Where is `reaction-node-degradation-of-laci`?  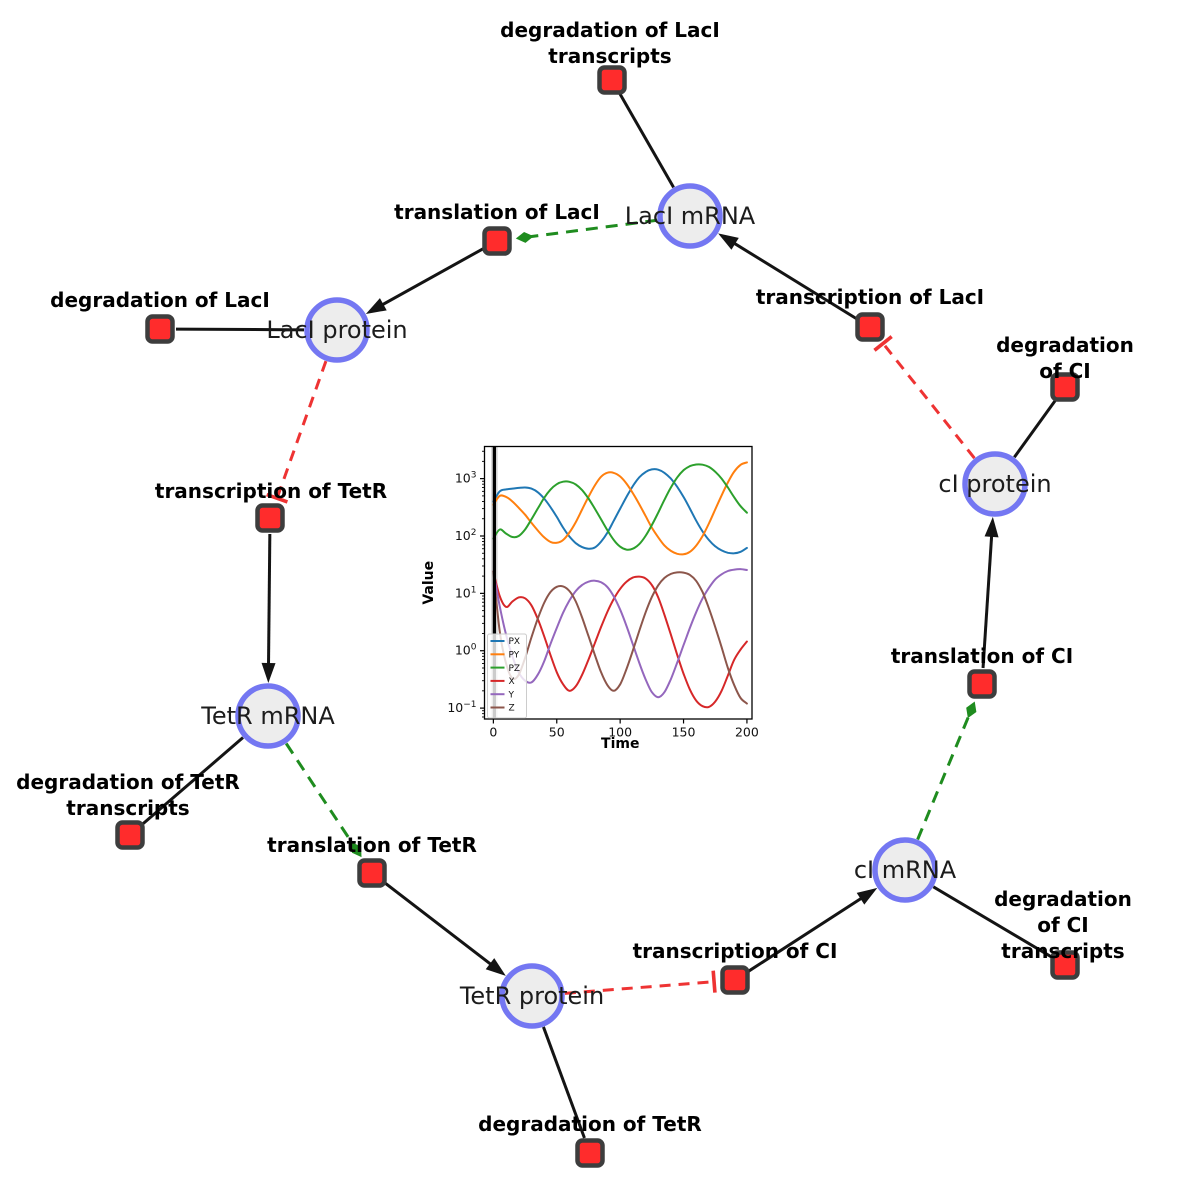
reaction-node-degradation-of-laci is located at coordinates (160, 329).